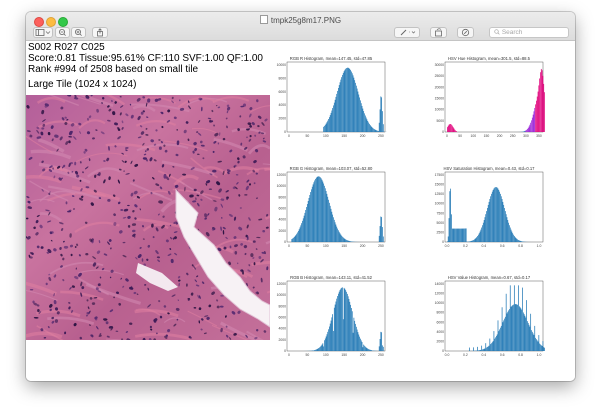  Describe the element at coordinates (282, 284) in the screenshot. I see `y-tick-label: 12000` at that location.